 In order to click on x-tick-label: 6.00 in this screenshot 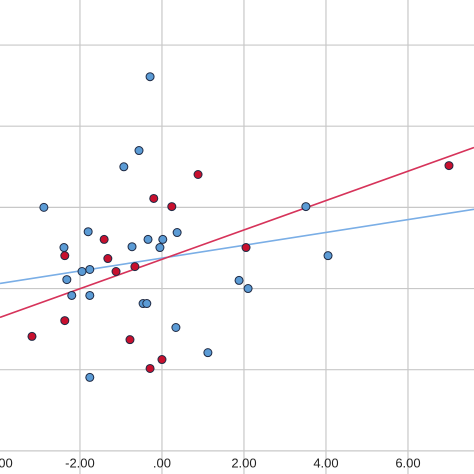, I will do `click(407, 462)`.